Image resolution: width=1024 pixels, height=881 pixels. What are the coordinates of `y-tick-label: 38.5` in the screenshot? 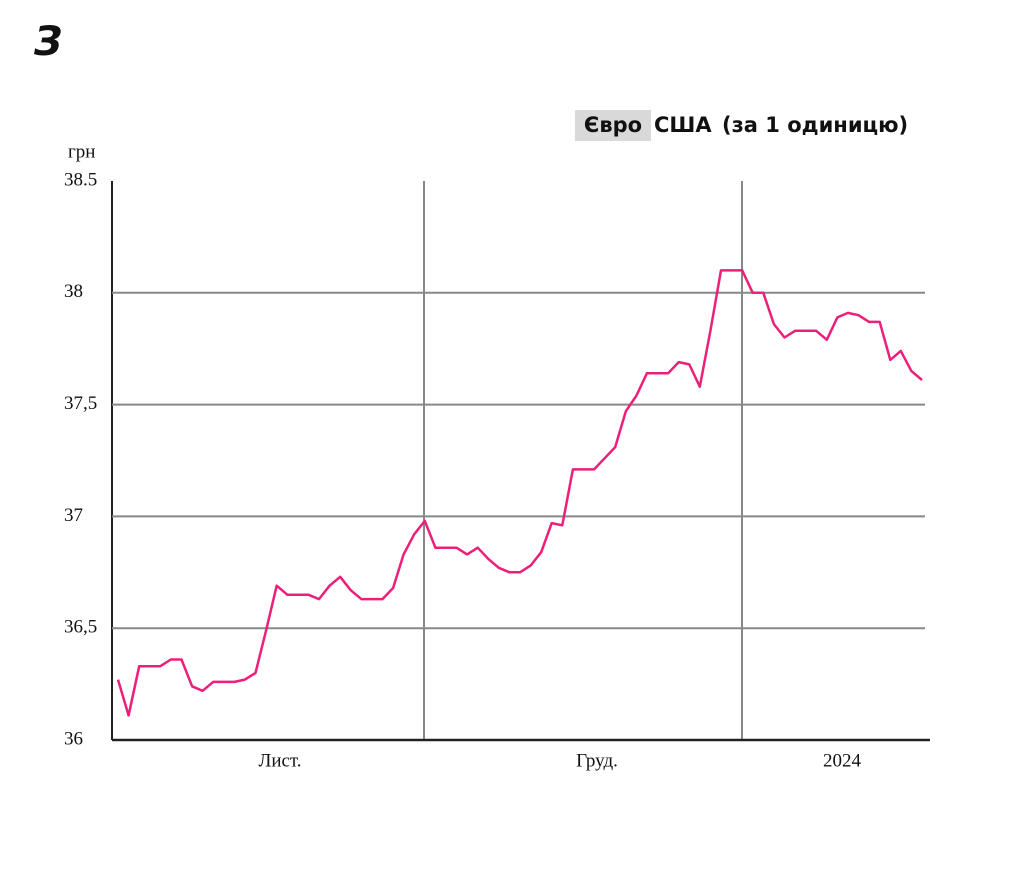 It's located at (80, 179).